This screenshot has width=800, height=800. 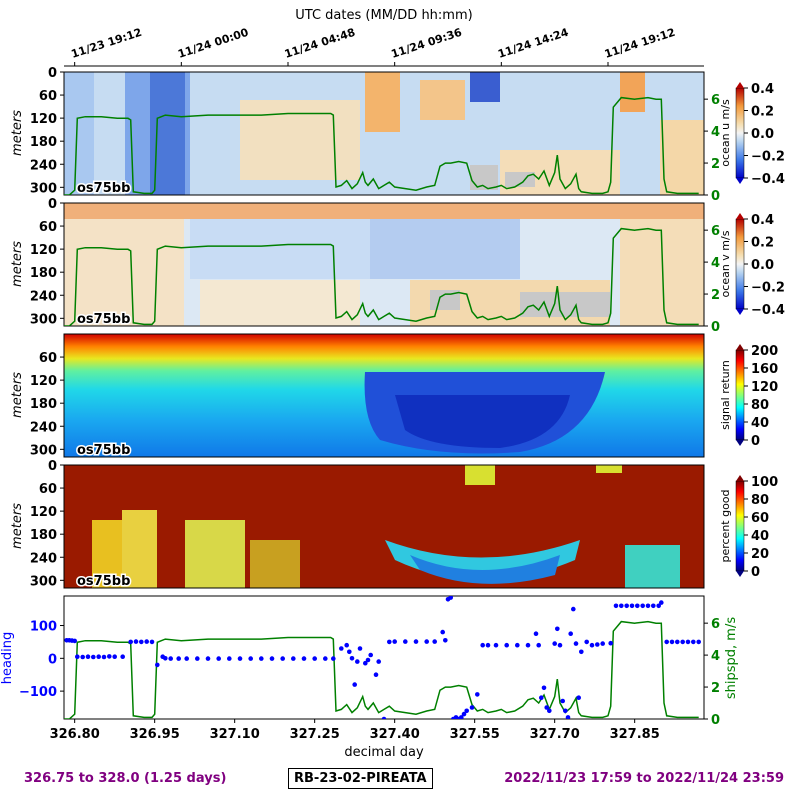 What do you see at coordinates (52, 659) in the screenshot?
I see `heading-tick-label: 0` at bounding box center [52, 659].